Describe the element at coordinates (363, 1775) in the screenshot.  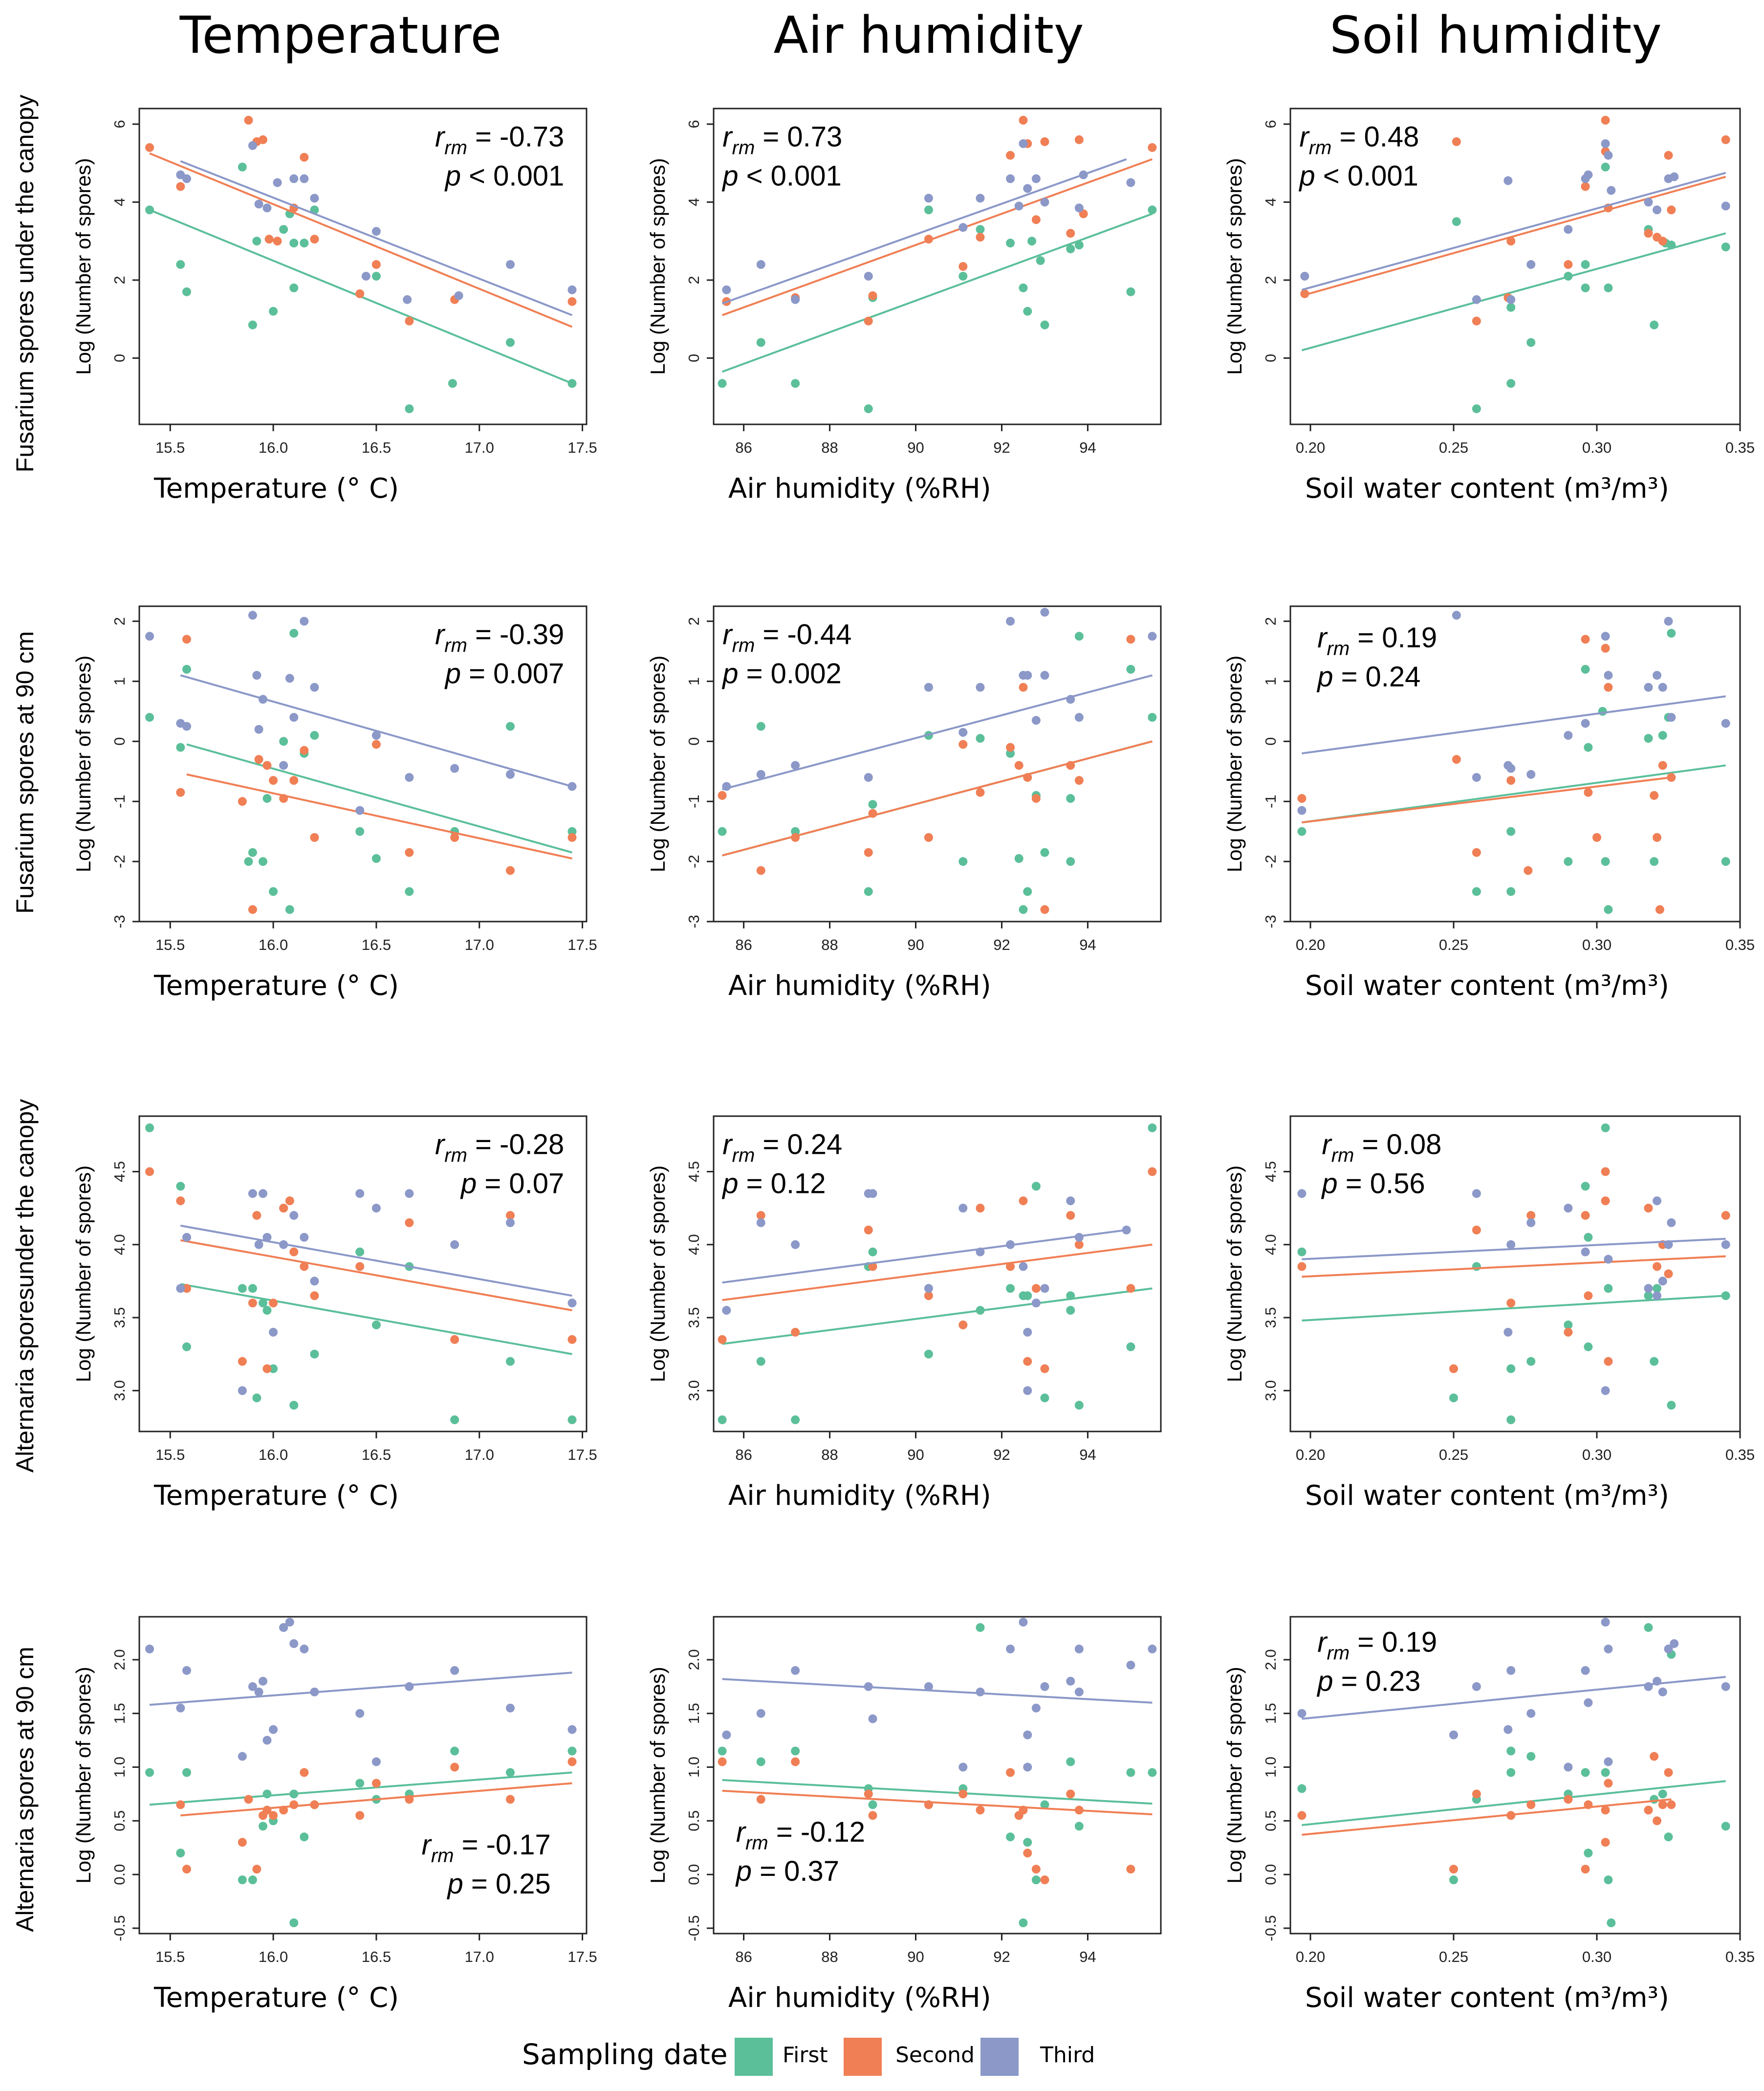
I see `plot-frame` at that location.